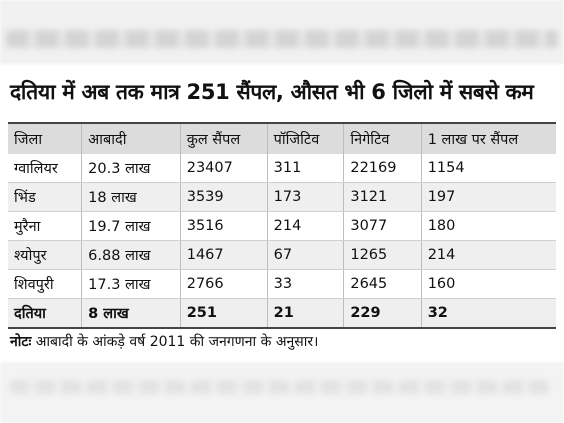  I want to click on column-header-positive: पॉजिटिव, so click(305, 138).